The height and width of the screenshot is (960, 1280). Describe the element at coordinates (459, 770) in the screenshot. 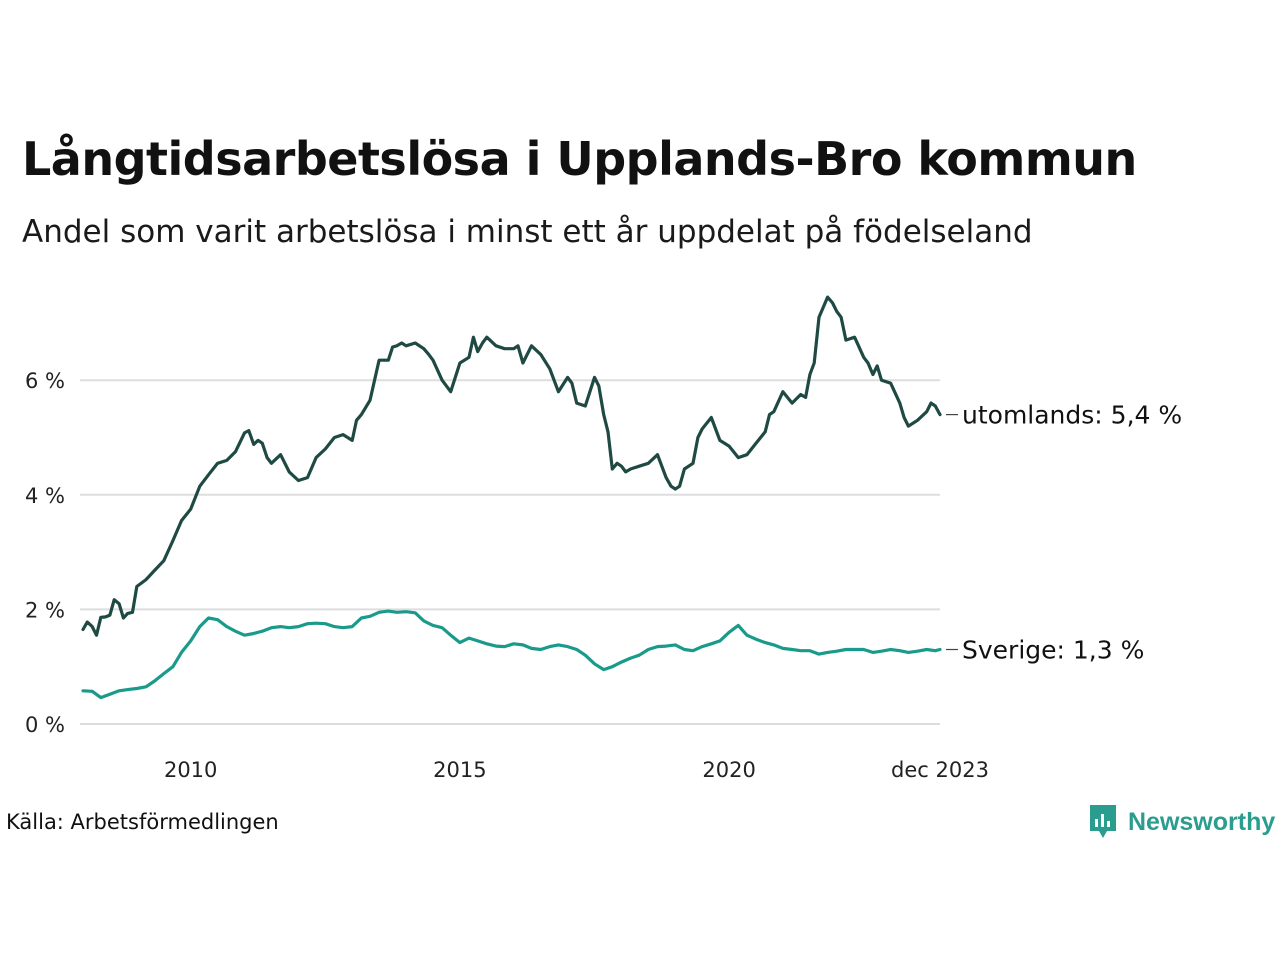

I see `x-tick-label: 2015` at that location.